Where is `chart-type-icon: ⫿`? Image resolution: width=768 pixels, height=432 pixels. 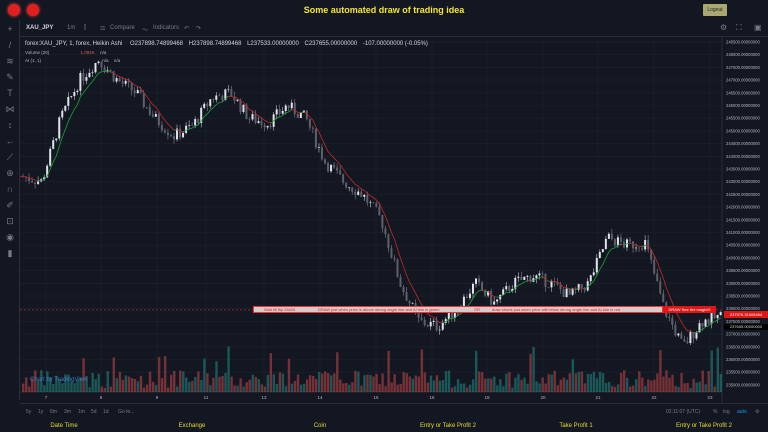 chart-type-icon: ⫿ is located at coordinates (85, 28).